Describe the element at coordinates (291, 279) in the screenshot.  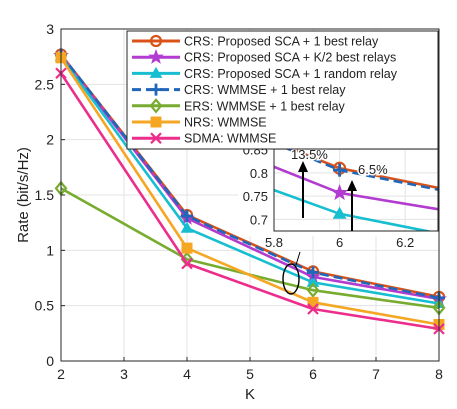
I see `zoom-ellipse` at that location.